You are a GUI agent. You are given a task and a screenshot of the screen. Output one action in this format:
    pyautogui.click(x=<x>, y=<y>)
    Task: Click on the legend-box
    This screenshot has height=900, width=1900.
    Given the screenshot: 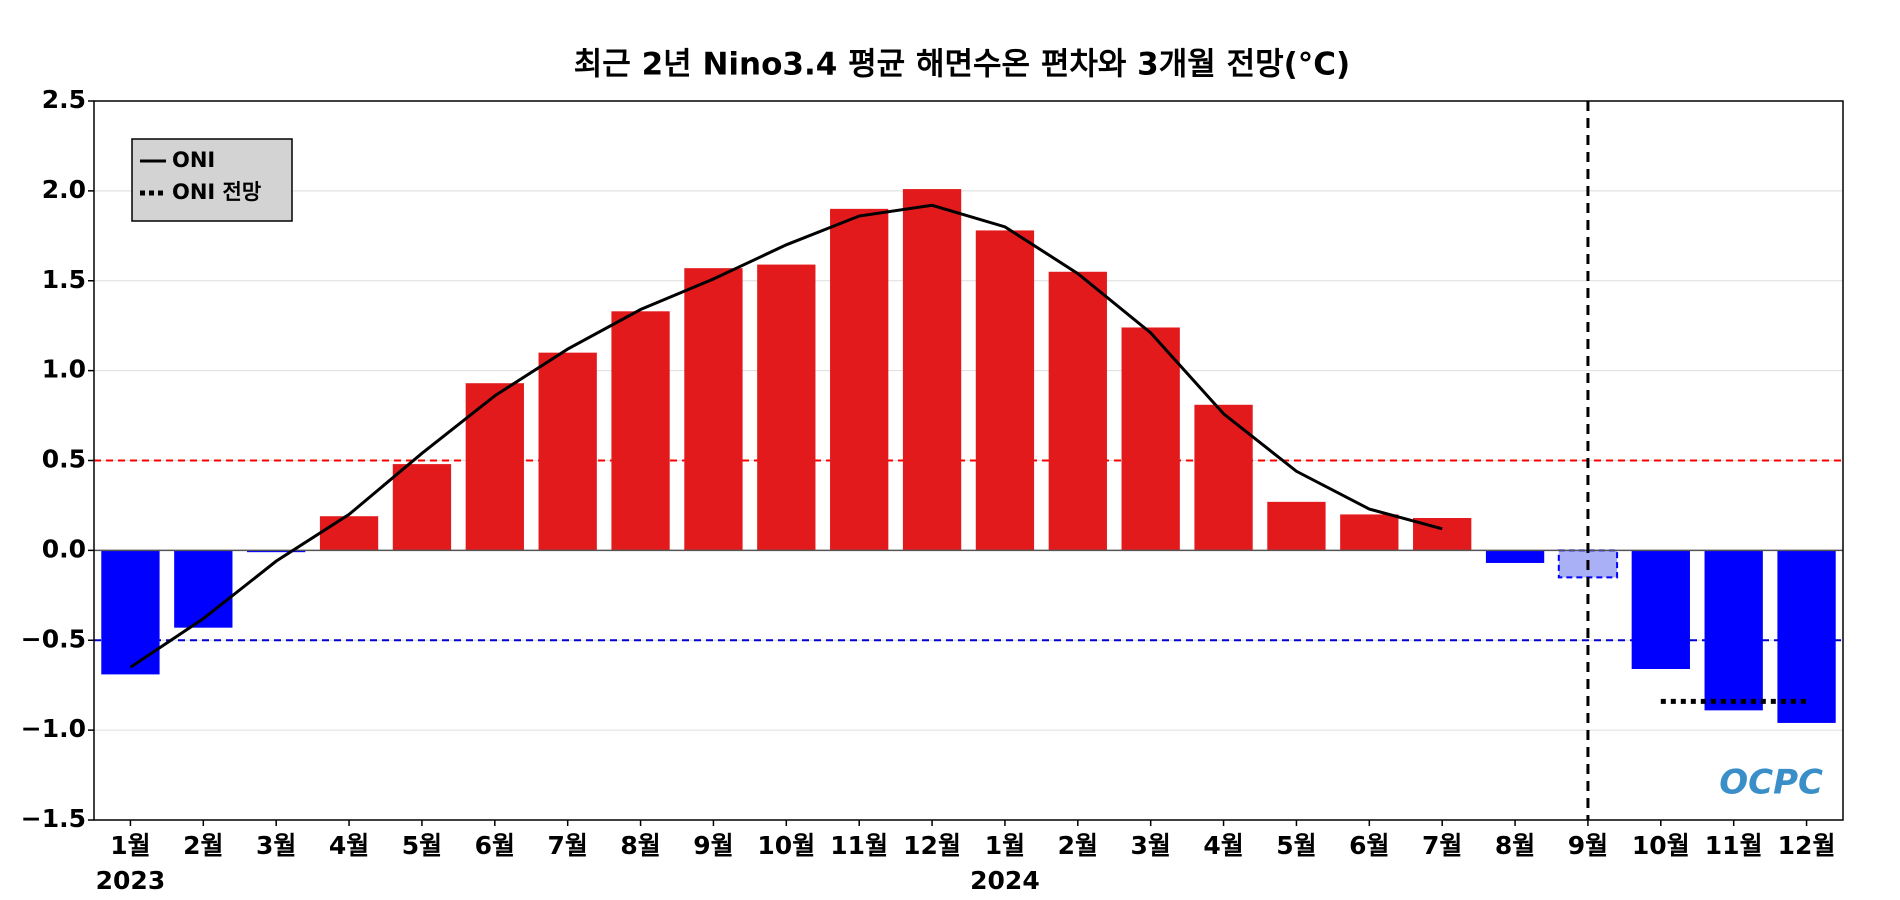 What is the action you would take?
    pyautogui.click(x=212, y=180)
    